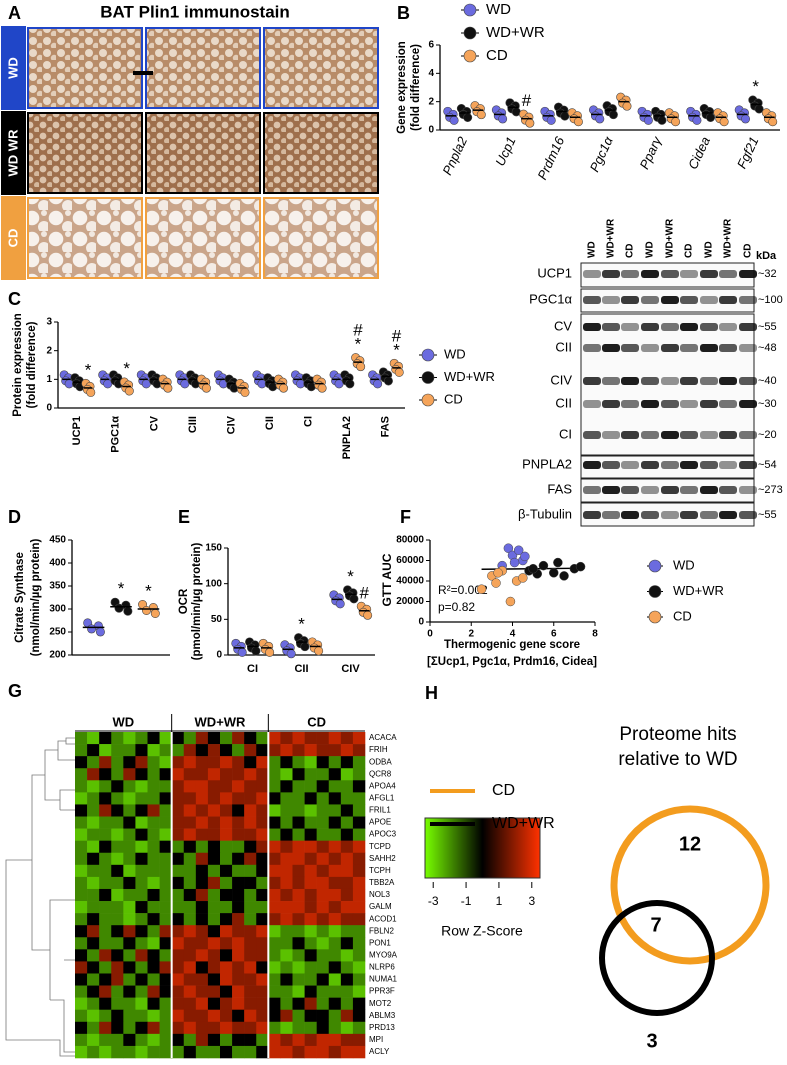 The width and height of the screenshot is (787, 1065). I want to click on row-label: FRIH, so click(378, 749).